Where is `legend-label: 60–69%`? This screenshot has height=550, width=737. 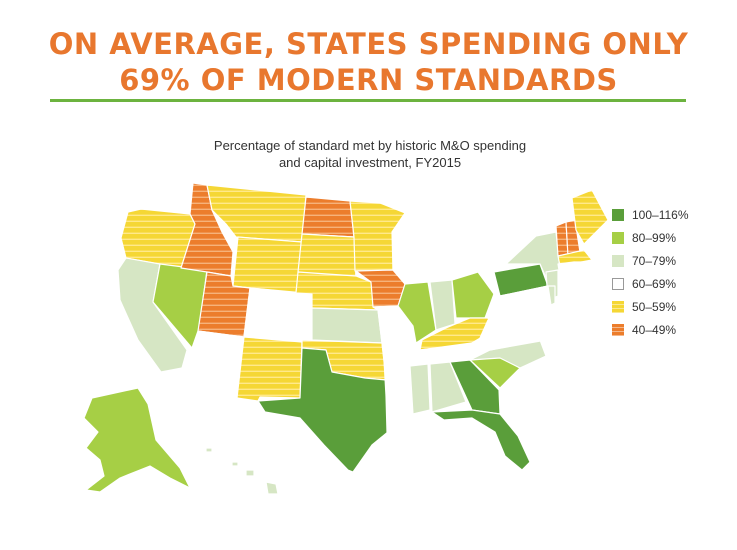
legend-label: 60–69% is located at coordinates (654, 283).